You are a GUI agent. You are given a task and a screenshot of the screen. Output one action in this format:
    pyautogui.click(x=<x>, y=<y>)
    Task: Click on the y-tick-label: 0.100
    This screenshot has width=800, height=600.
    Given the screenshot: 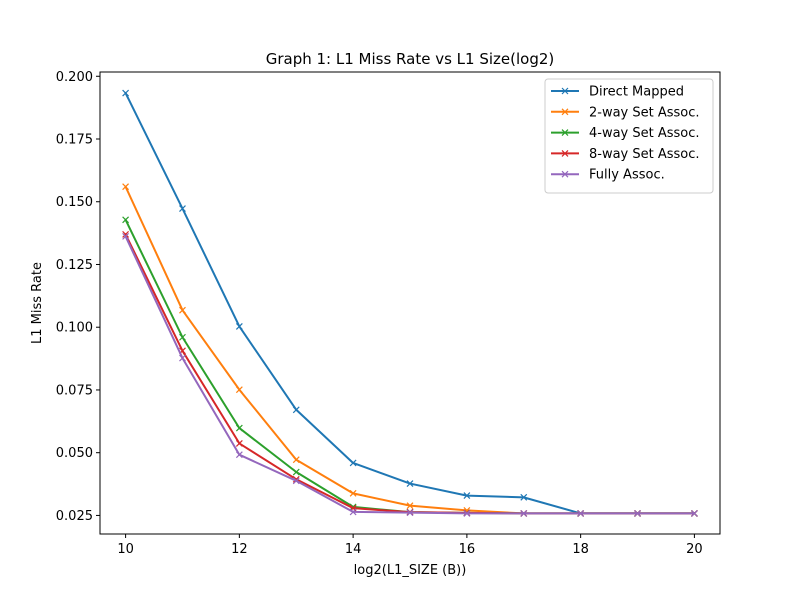 What is the action you would take?
    pyautogui.click(x=74, y=328)
    